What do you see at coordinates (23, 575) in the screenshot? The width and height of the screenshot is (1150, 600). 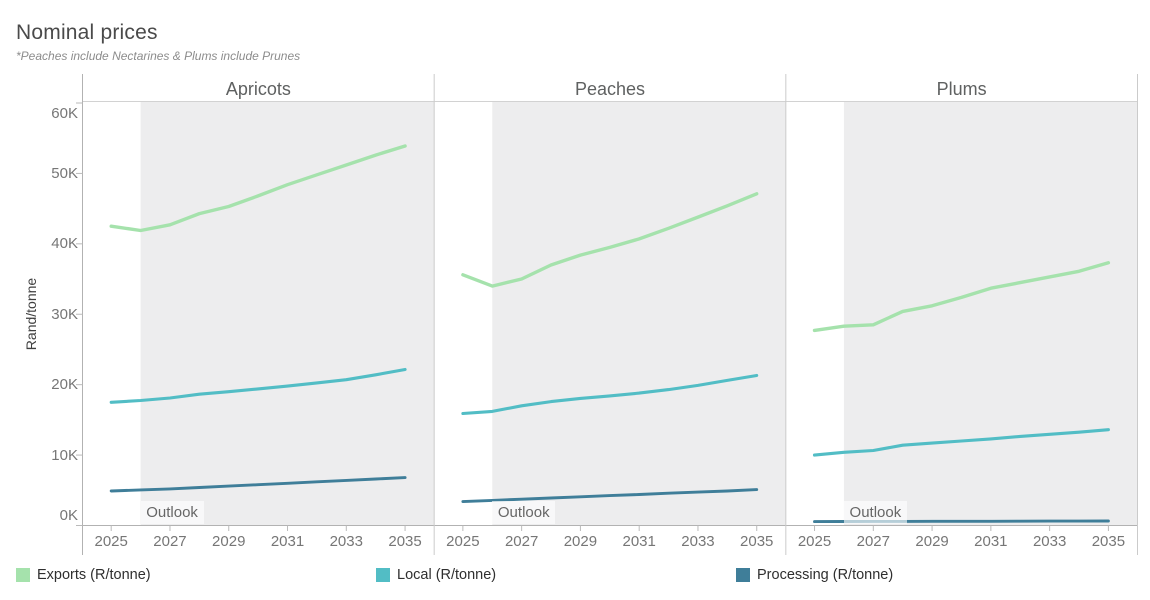 I see `exports-swatch-icon` at bounding box center [23, 575].